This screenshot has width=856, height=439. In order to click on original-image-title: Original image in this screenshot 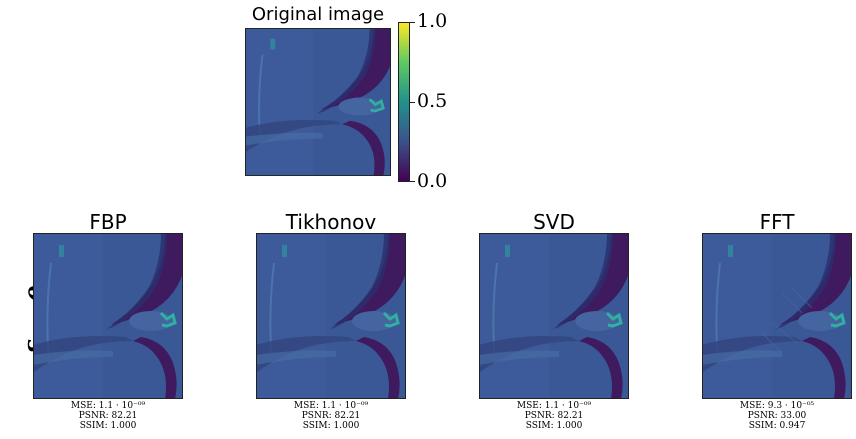, I will do `click(318, 14)`.